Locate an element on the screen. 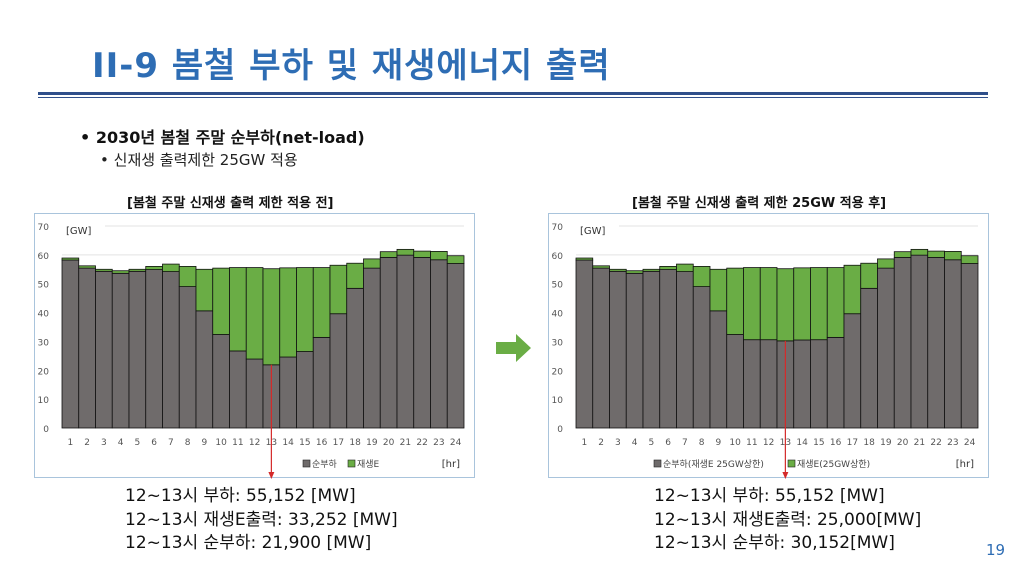 This screenshot has height=576, width=1024. chart-title-before: [봄철 주말 신재생 출력 제한 적용 전] is located at coordinates (230, 203).